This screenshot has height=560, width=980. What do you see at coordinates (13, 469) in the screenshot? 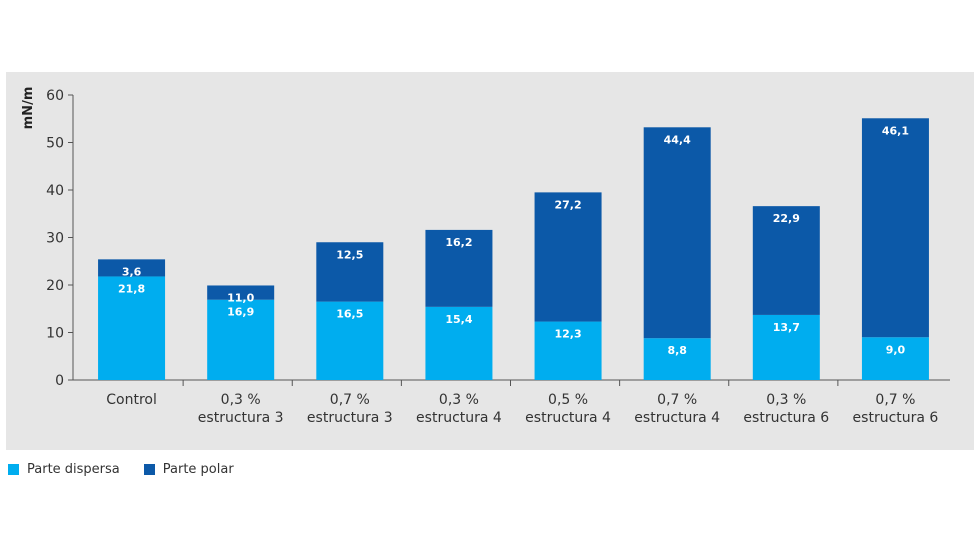
I see `legend-swatch-dispersa` at bounding box center [13, 469].